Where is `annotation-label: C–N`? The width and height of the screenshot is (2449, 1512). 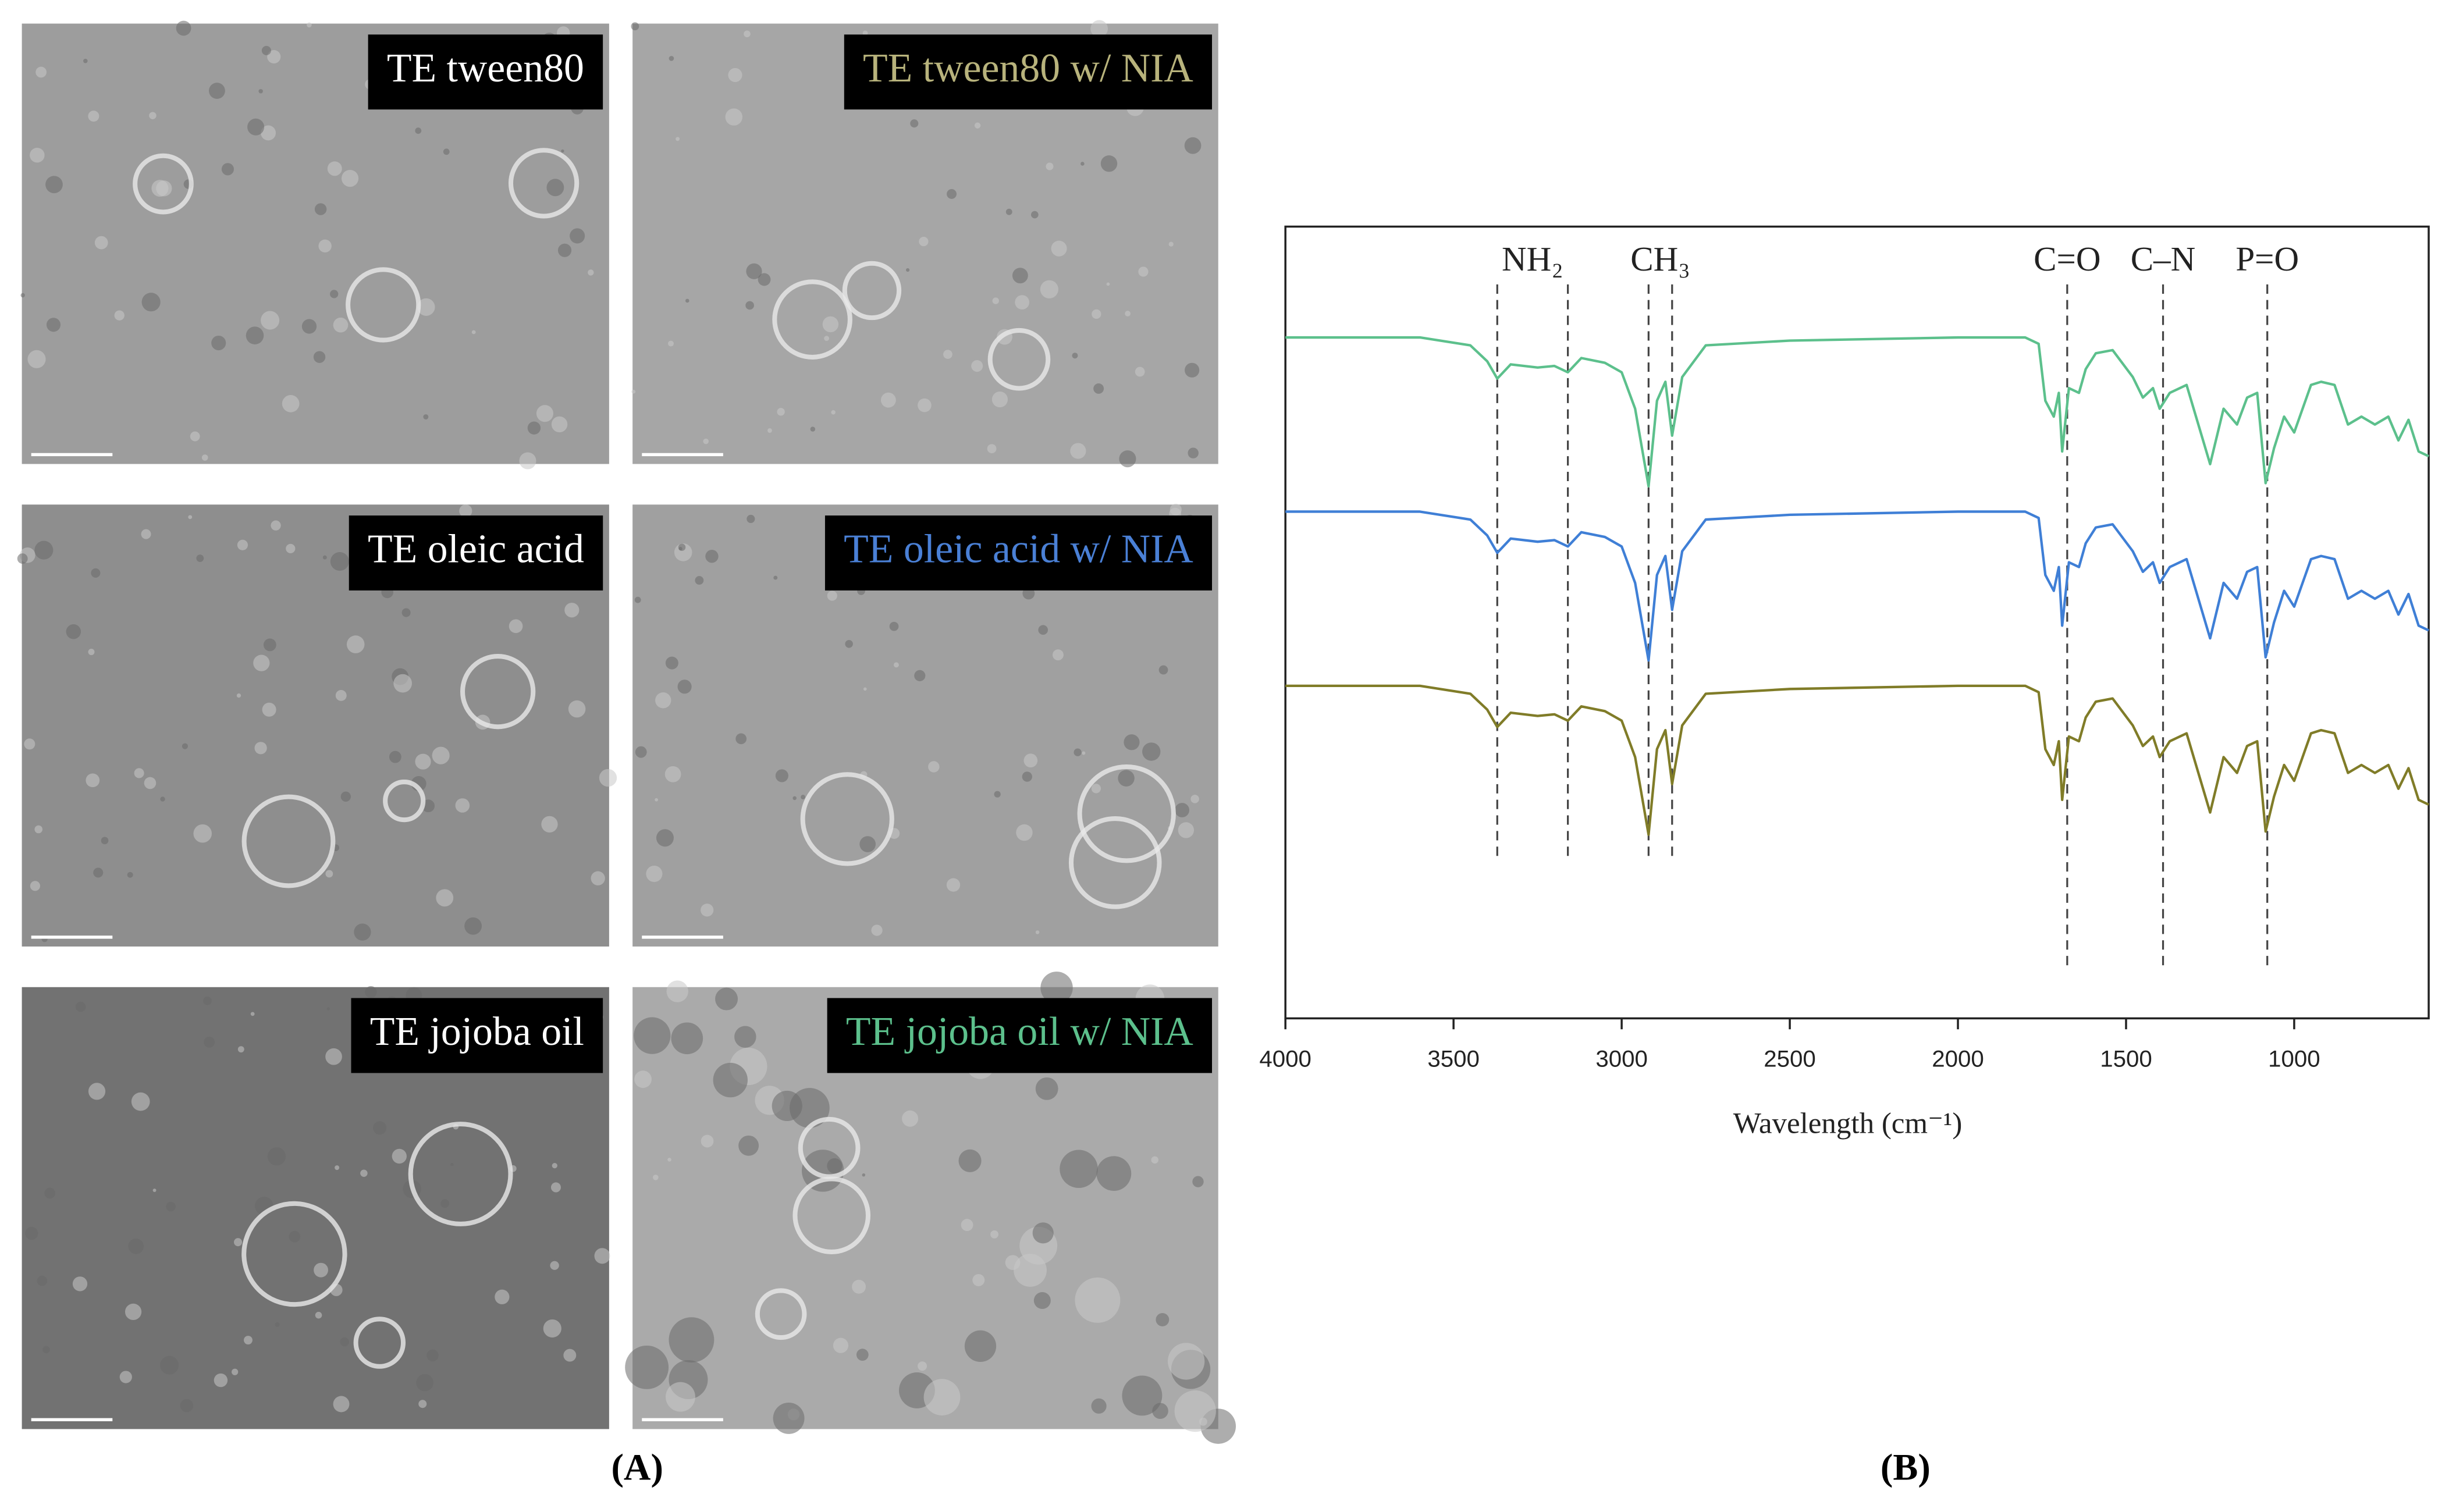
annotation-label: C–N is located at coordinates (2163, 259).